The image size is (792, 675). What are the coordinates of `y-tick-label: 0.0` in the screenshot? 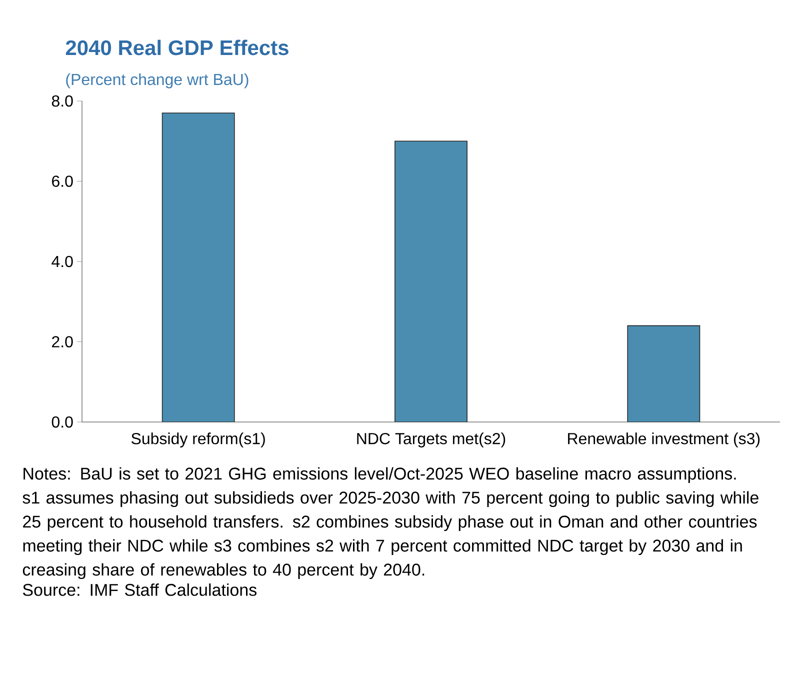 It's located at (62, 422).